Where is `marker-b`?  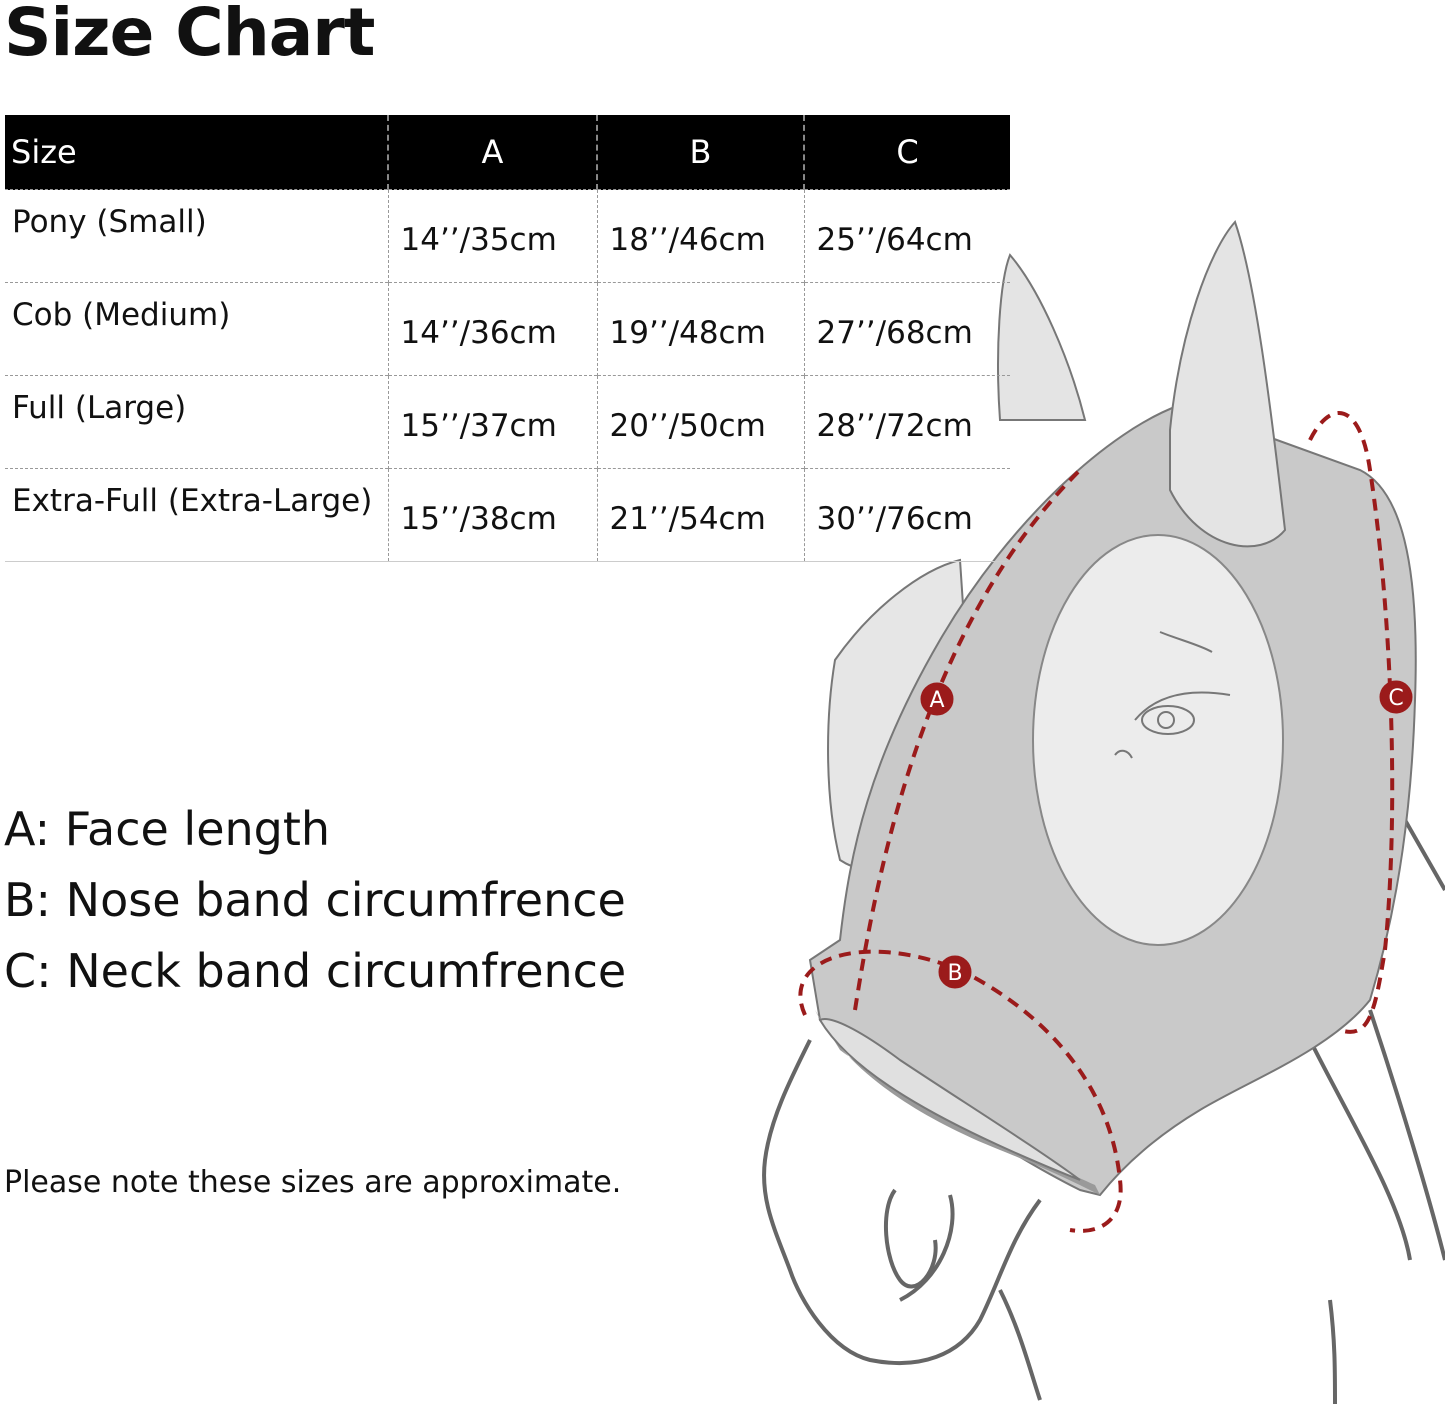
marker-b is located at coordinates (955, 972).